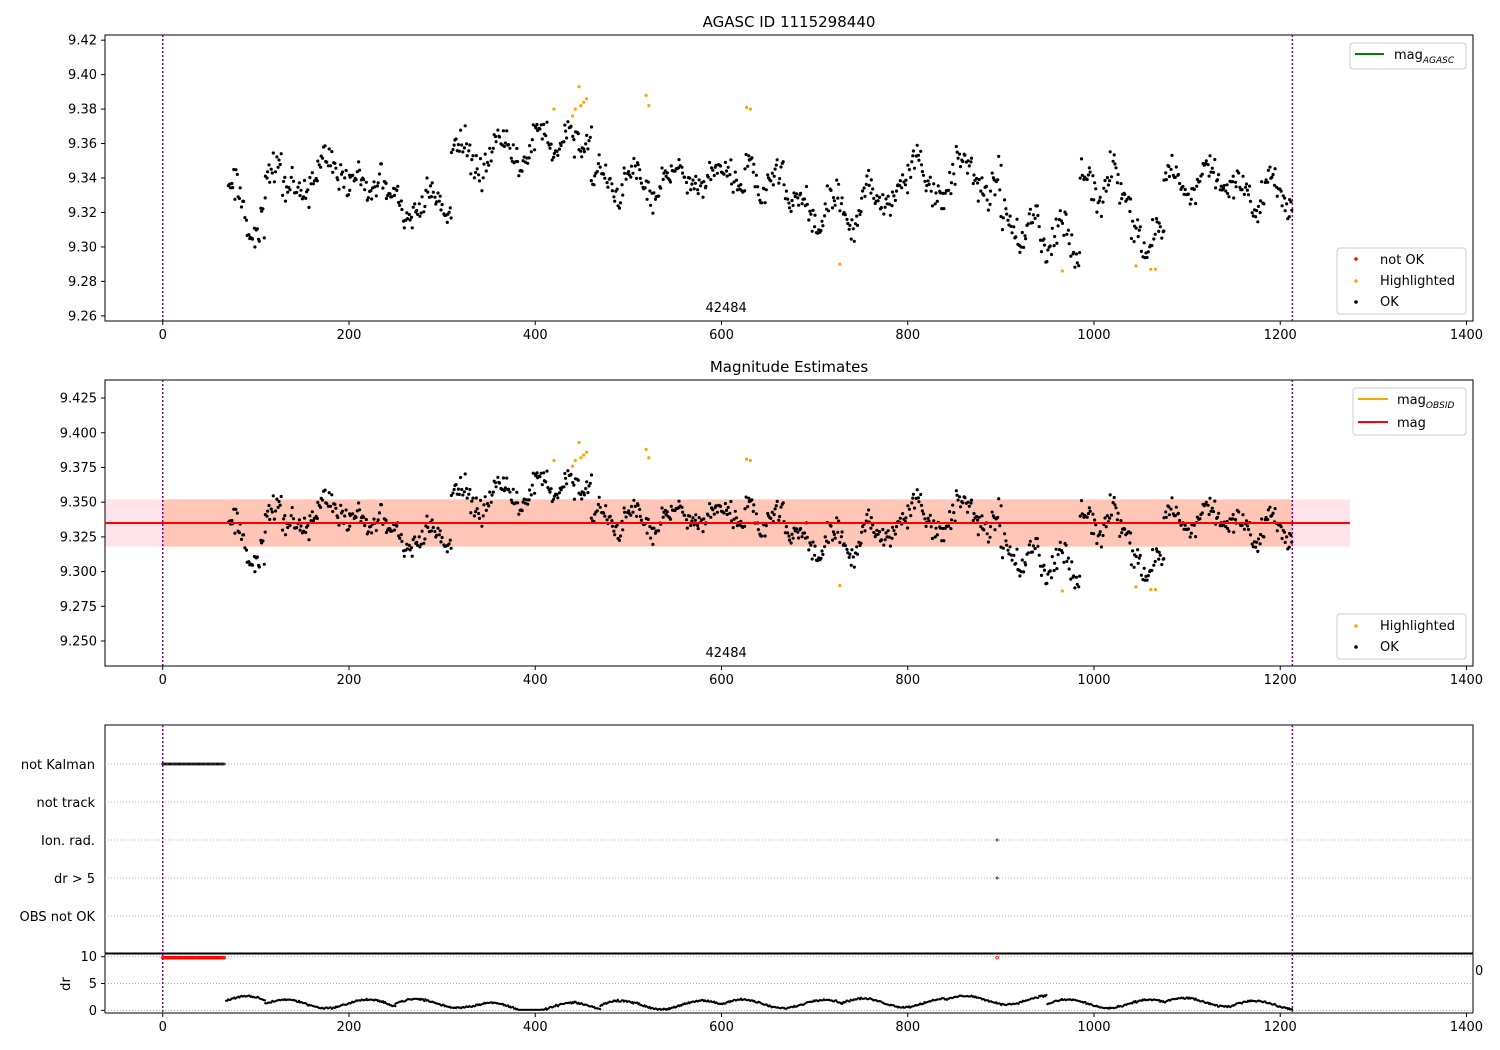 This screenshot has height=1050, width=1500. What do you see at coordinates (1466, 1027) in the screenshot?
I see `x-tick-label: 1400` at bounding box center [1466, 1027].